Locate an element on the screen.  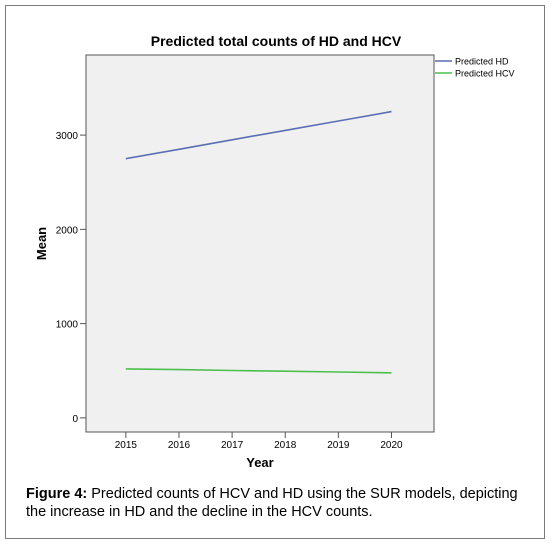
x-tick-label: 2017 is located at coordinates (232, 445).